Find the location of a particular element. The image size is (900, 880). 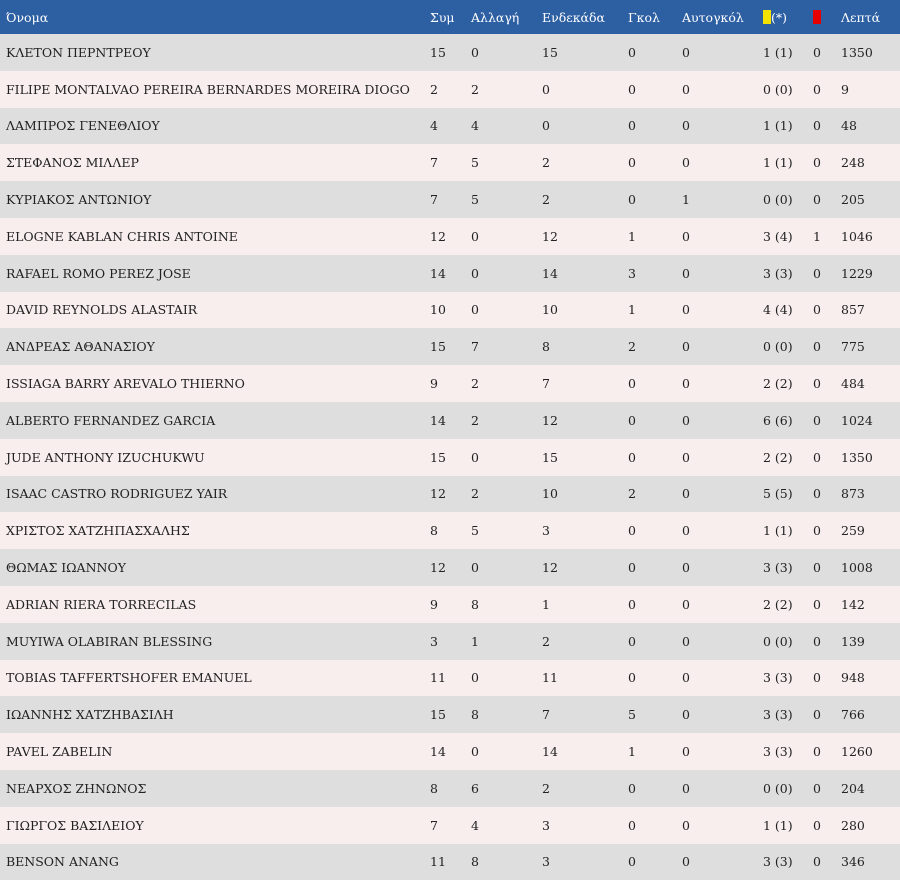

header-goals: Γκολ is located at coordinates (644, 17).